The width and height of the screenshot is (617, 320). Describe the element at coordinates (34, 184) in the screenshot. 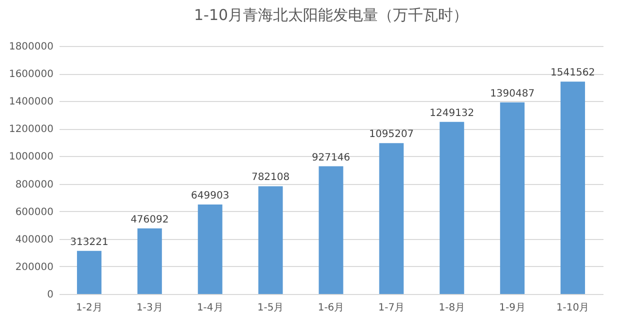

I see `y-tick-label: 800000` at that location.